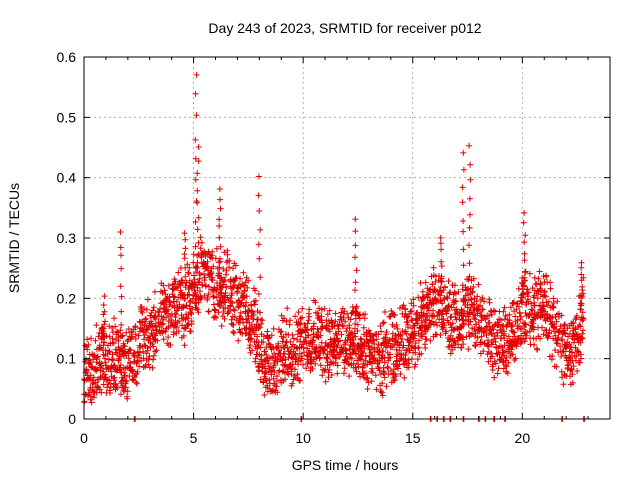 The width and height of the screenshot is (640, 480). Describe the element at coordinates (413, 438) in the screenshot. I see `x-tick-label: 15` at that location.